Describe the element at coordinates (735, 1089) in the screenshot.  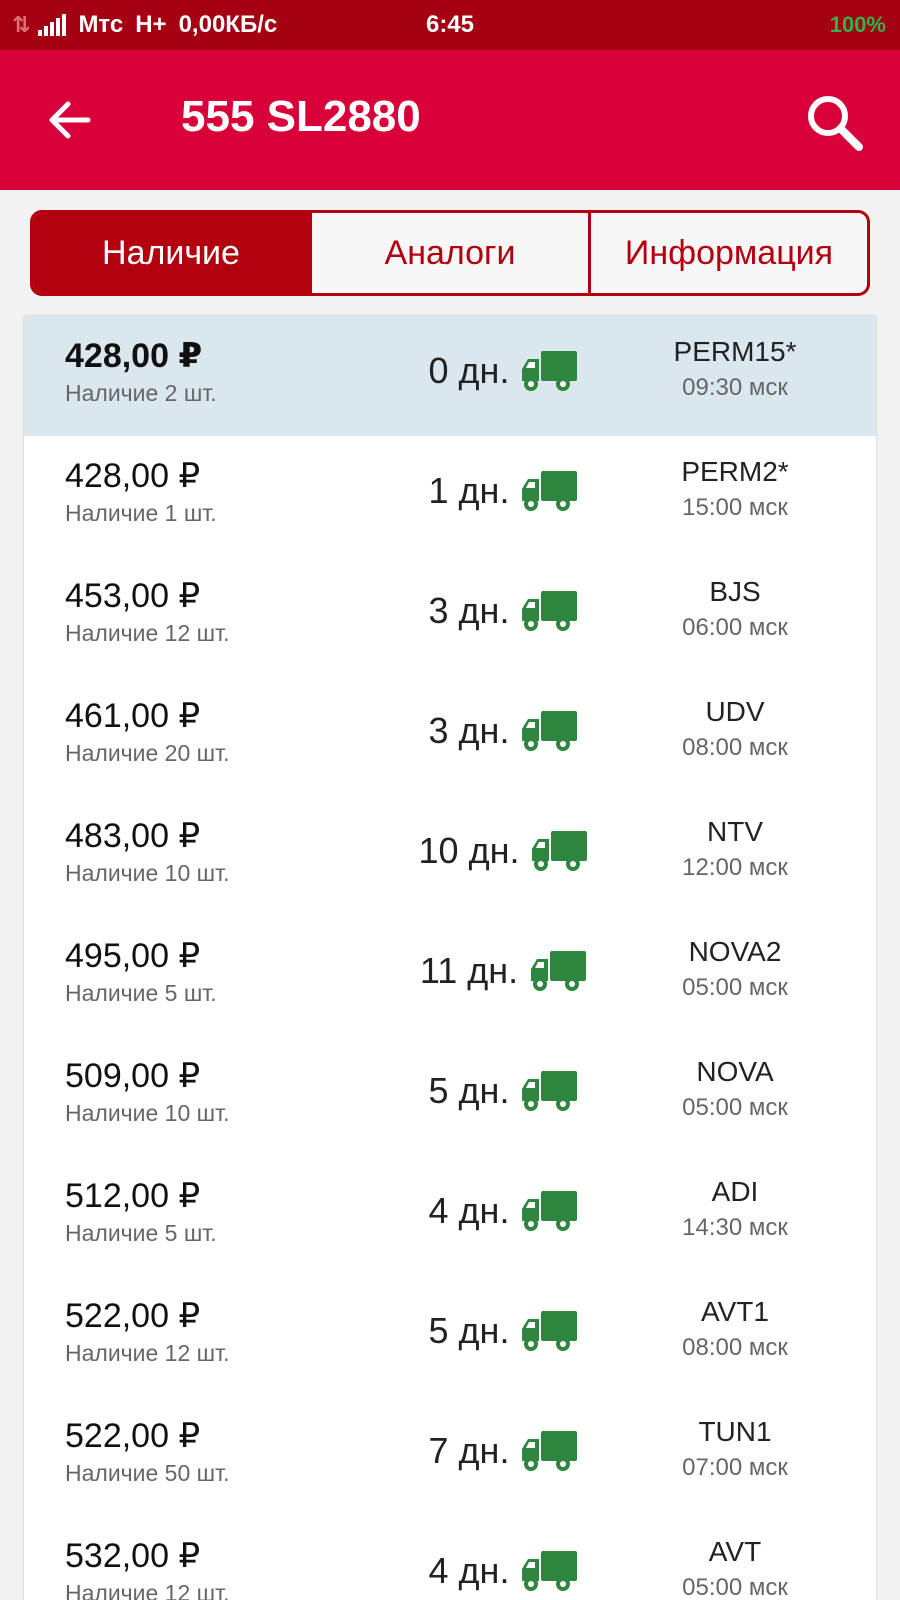
I see `supplier-info: NOVA 05:00 мск` at that location.